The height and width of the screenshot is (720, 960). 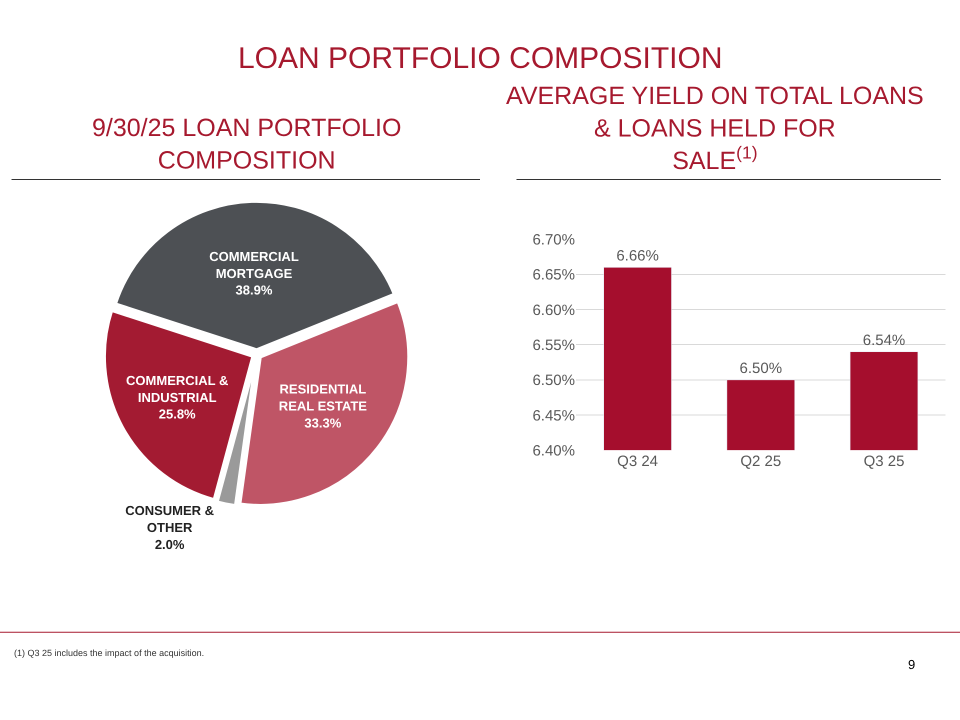 I want to click on text: 9, so click(x=912, y=664).